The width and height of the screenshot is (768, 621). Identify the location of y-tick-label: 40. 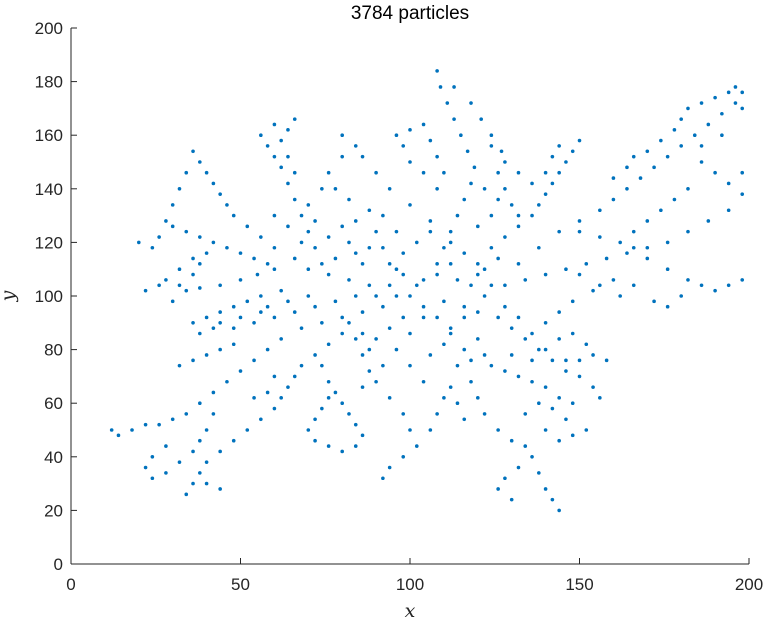
(53, 457).